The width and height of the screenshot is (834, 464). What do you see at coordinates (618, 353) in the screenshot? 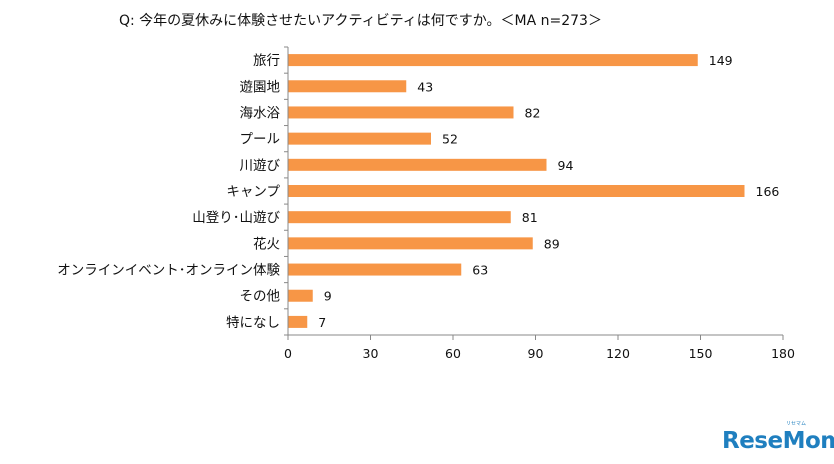
I see `x-tick-label-4: 120` at bounding box center [618, 353].